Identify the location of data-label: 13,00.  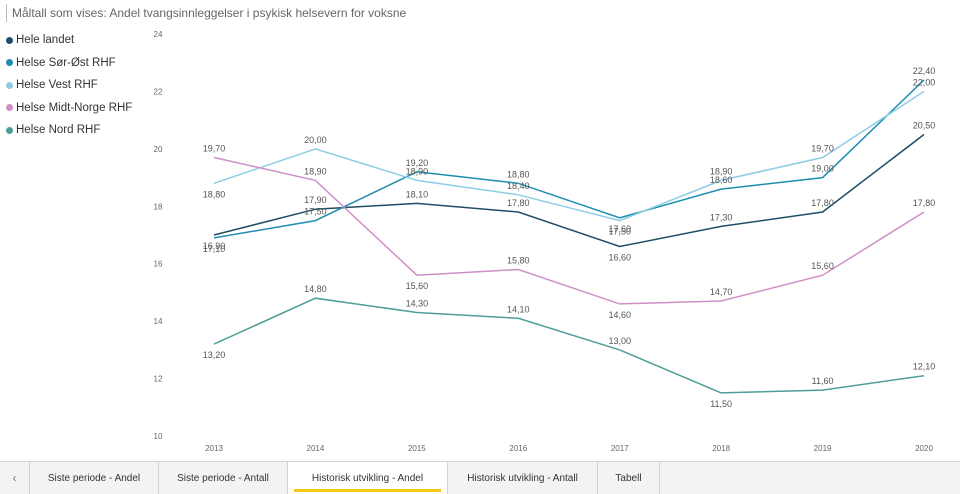
(619, 341).